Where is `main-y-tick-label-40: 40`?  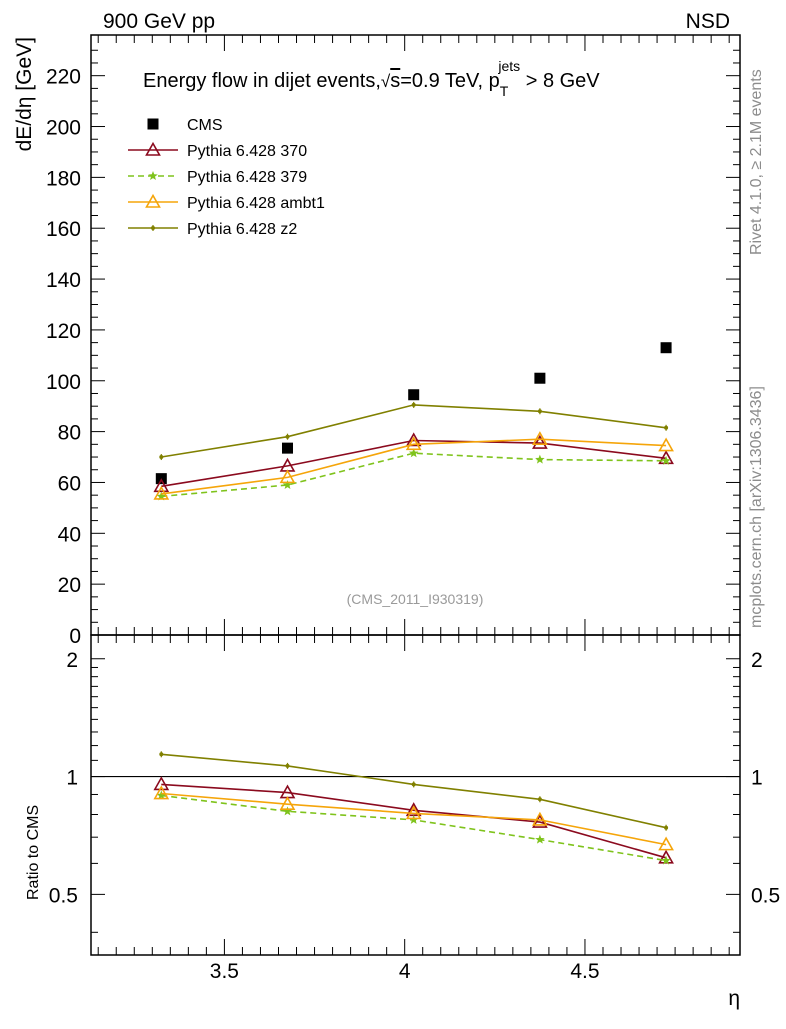 main-y-tick-label-40: 40 is located at coordinates (69, 534).